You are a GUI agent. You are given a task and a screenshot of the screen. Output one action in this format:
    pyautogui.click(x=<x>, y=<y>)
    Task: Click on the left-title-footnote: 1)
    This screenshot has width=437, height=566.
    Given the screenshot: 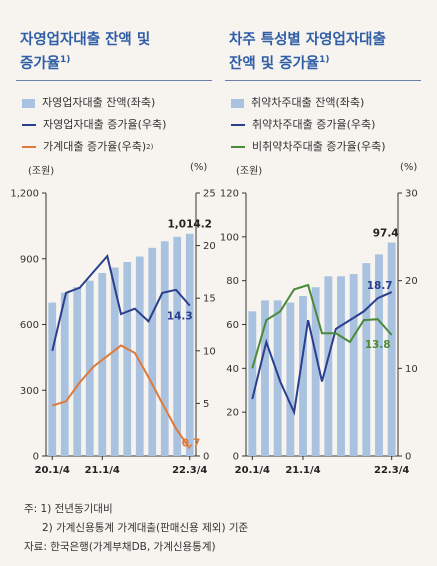 What is the action you would take?
    pyautogui.click(x=65, y=60)
    